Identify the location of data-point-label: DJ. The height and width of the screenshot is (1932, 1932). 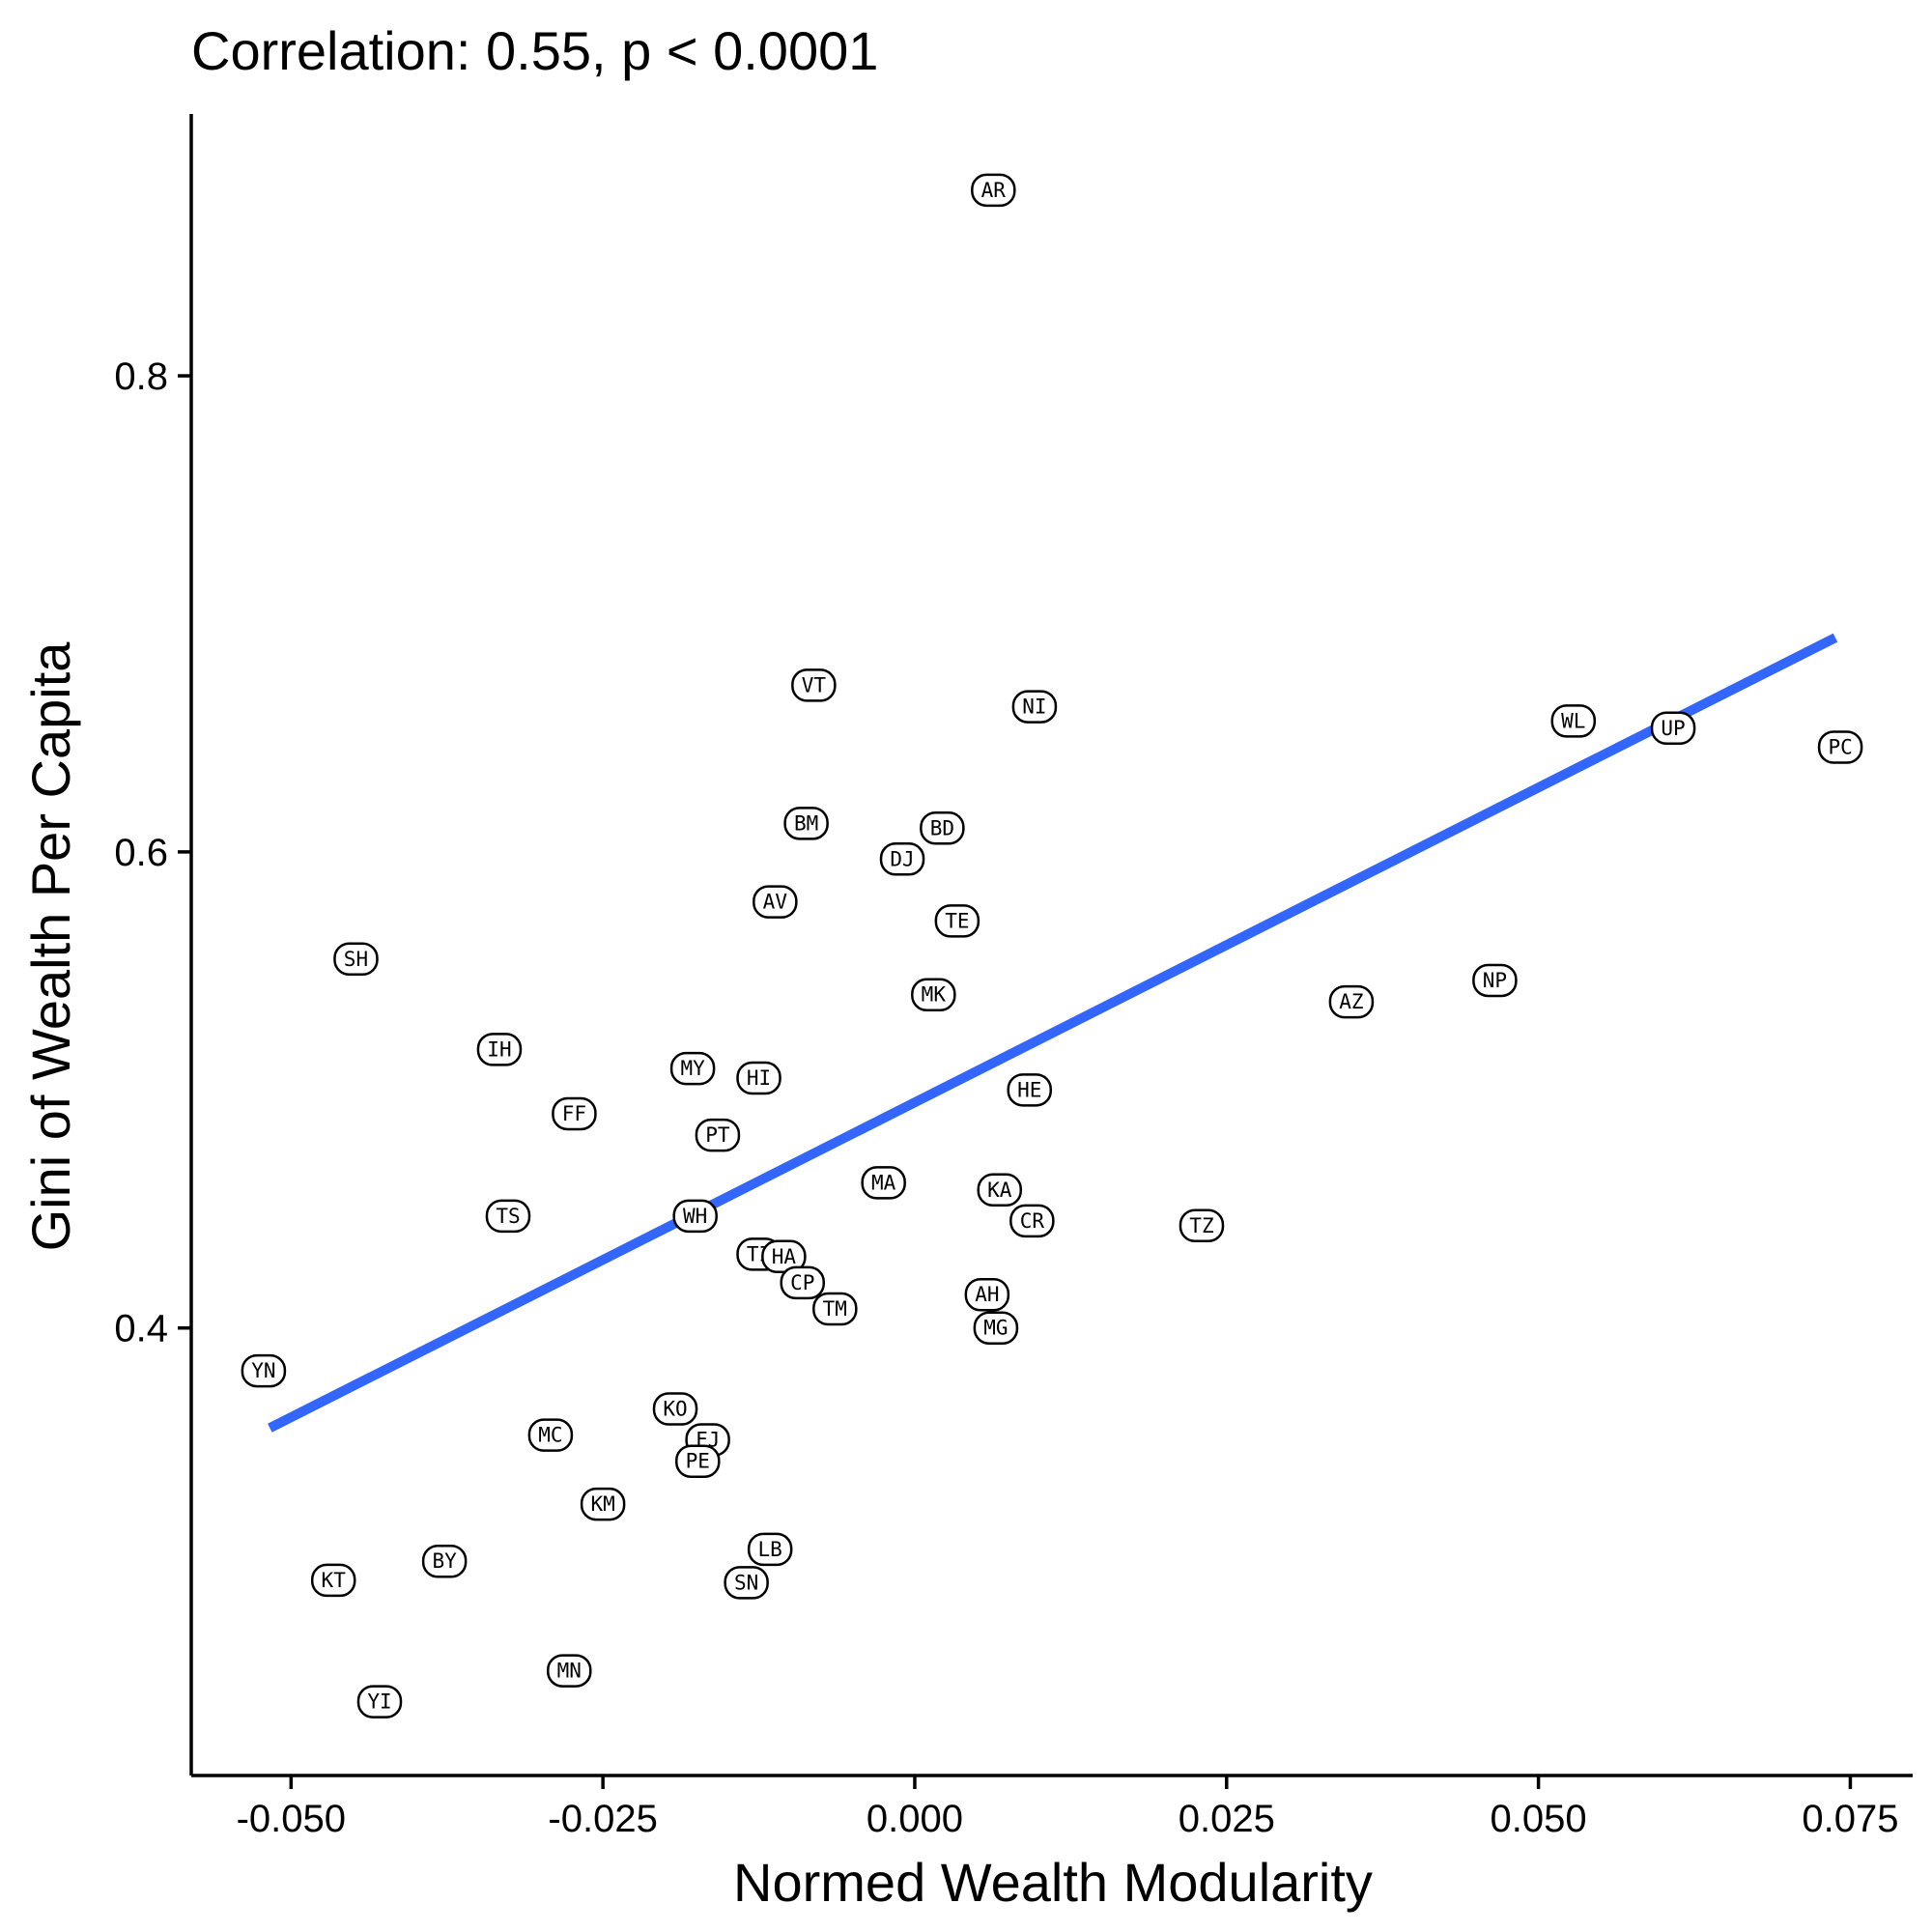
(902, 858).